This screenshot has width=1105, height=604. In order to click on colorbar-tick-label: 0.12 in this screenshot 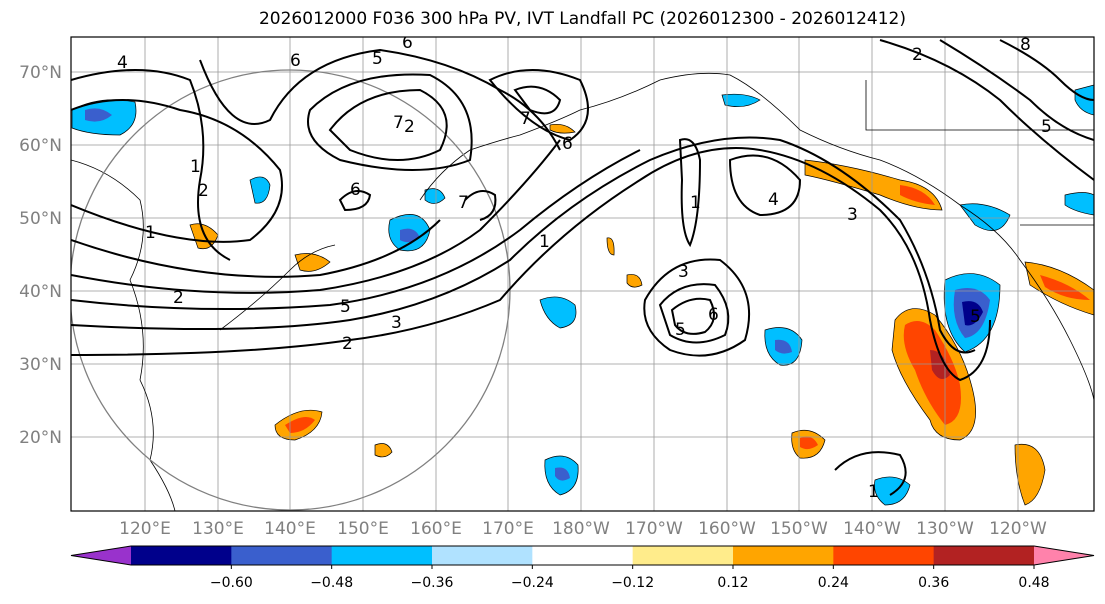, I will do `click(732, 583)`.